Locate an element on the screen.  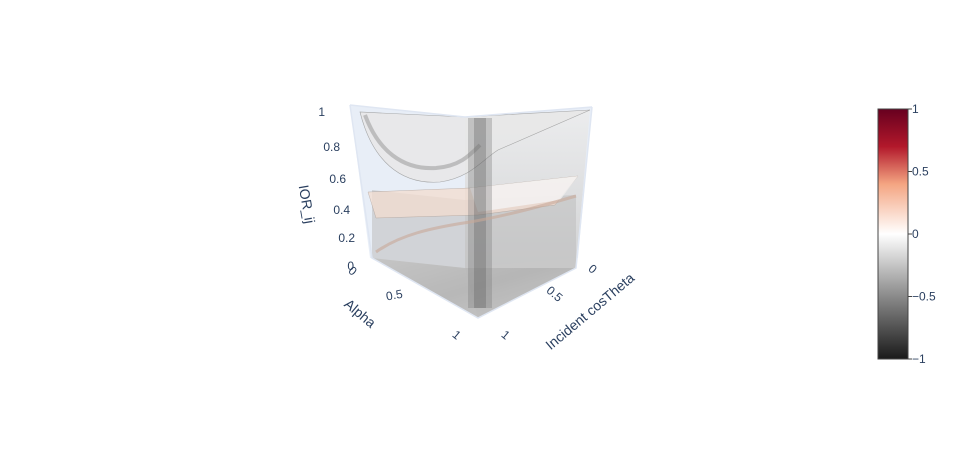
upper-bowl-surface is located at coordinates (475, 146).